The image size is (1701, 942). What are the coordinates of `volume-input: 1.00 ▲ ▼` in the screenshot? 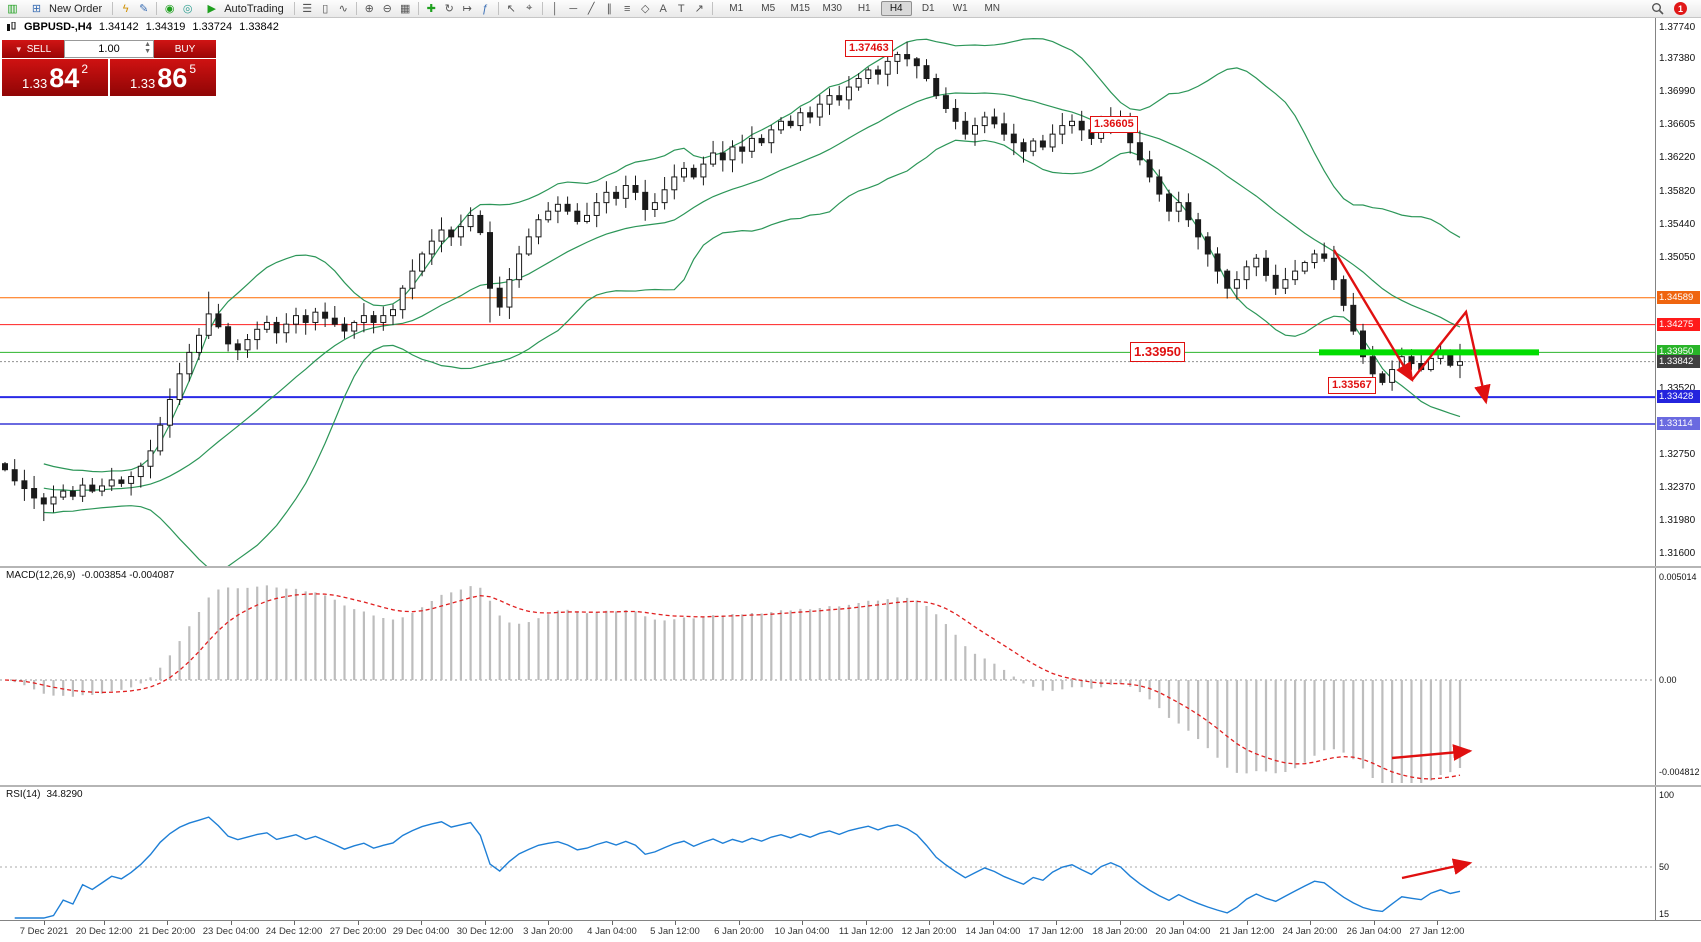 It's located at (109, 49).